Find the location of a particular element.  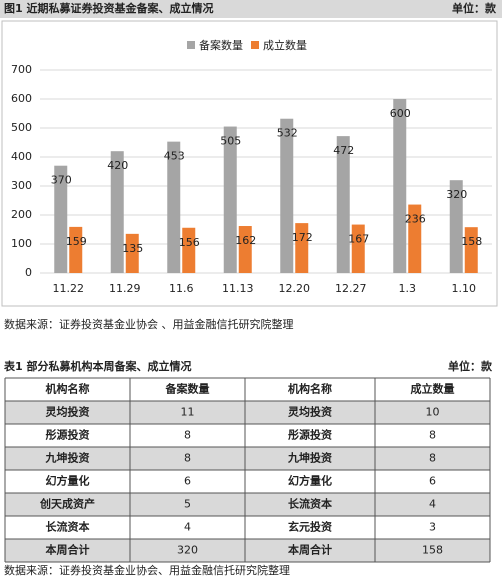

table-cell: 11 is located at coordinates (188, 412).